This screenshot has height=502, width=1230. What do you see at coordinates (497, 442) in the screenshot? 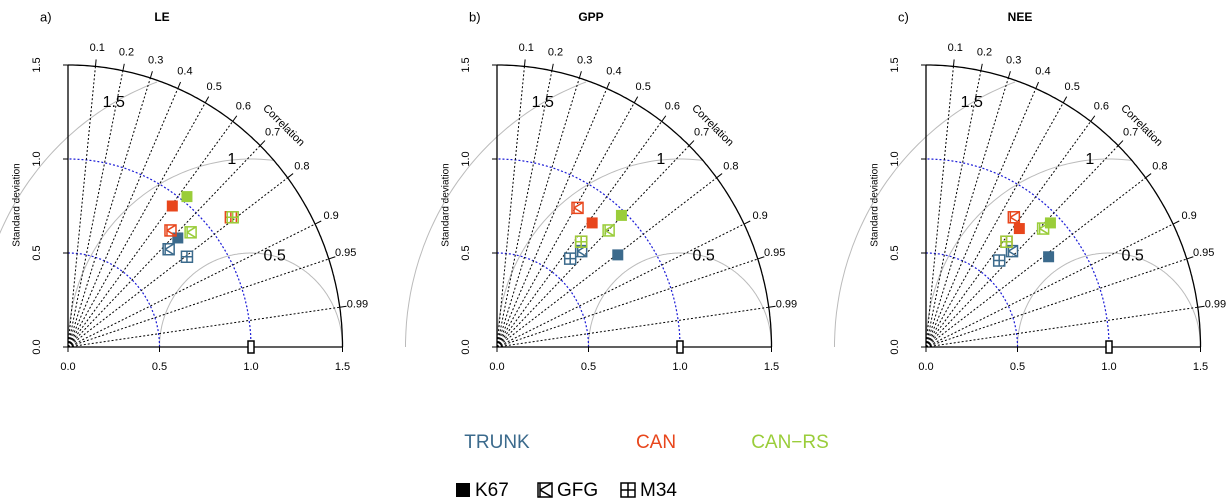
I see `legend-label: TRUNK` at bounding box center [497, 442].